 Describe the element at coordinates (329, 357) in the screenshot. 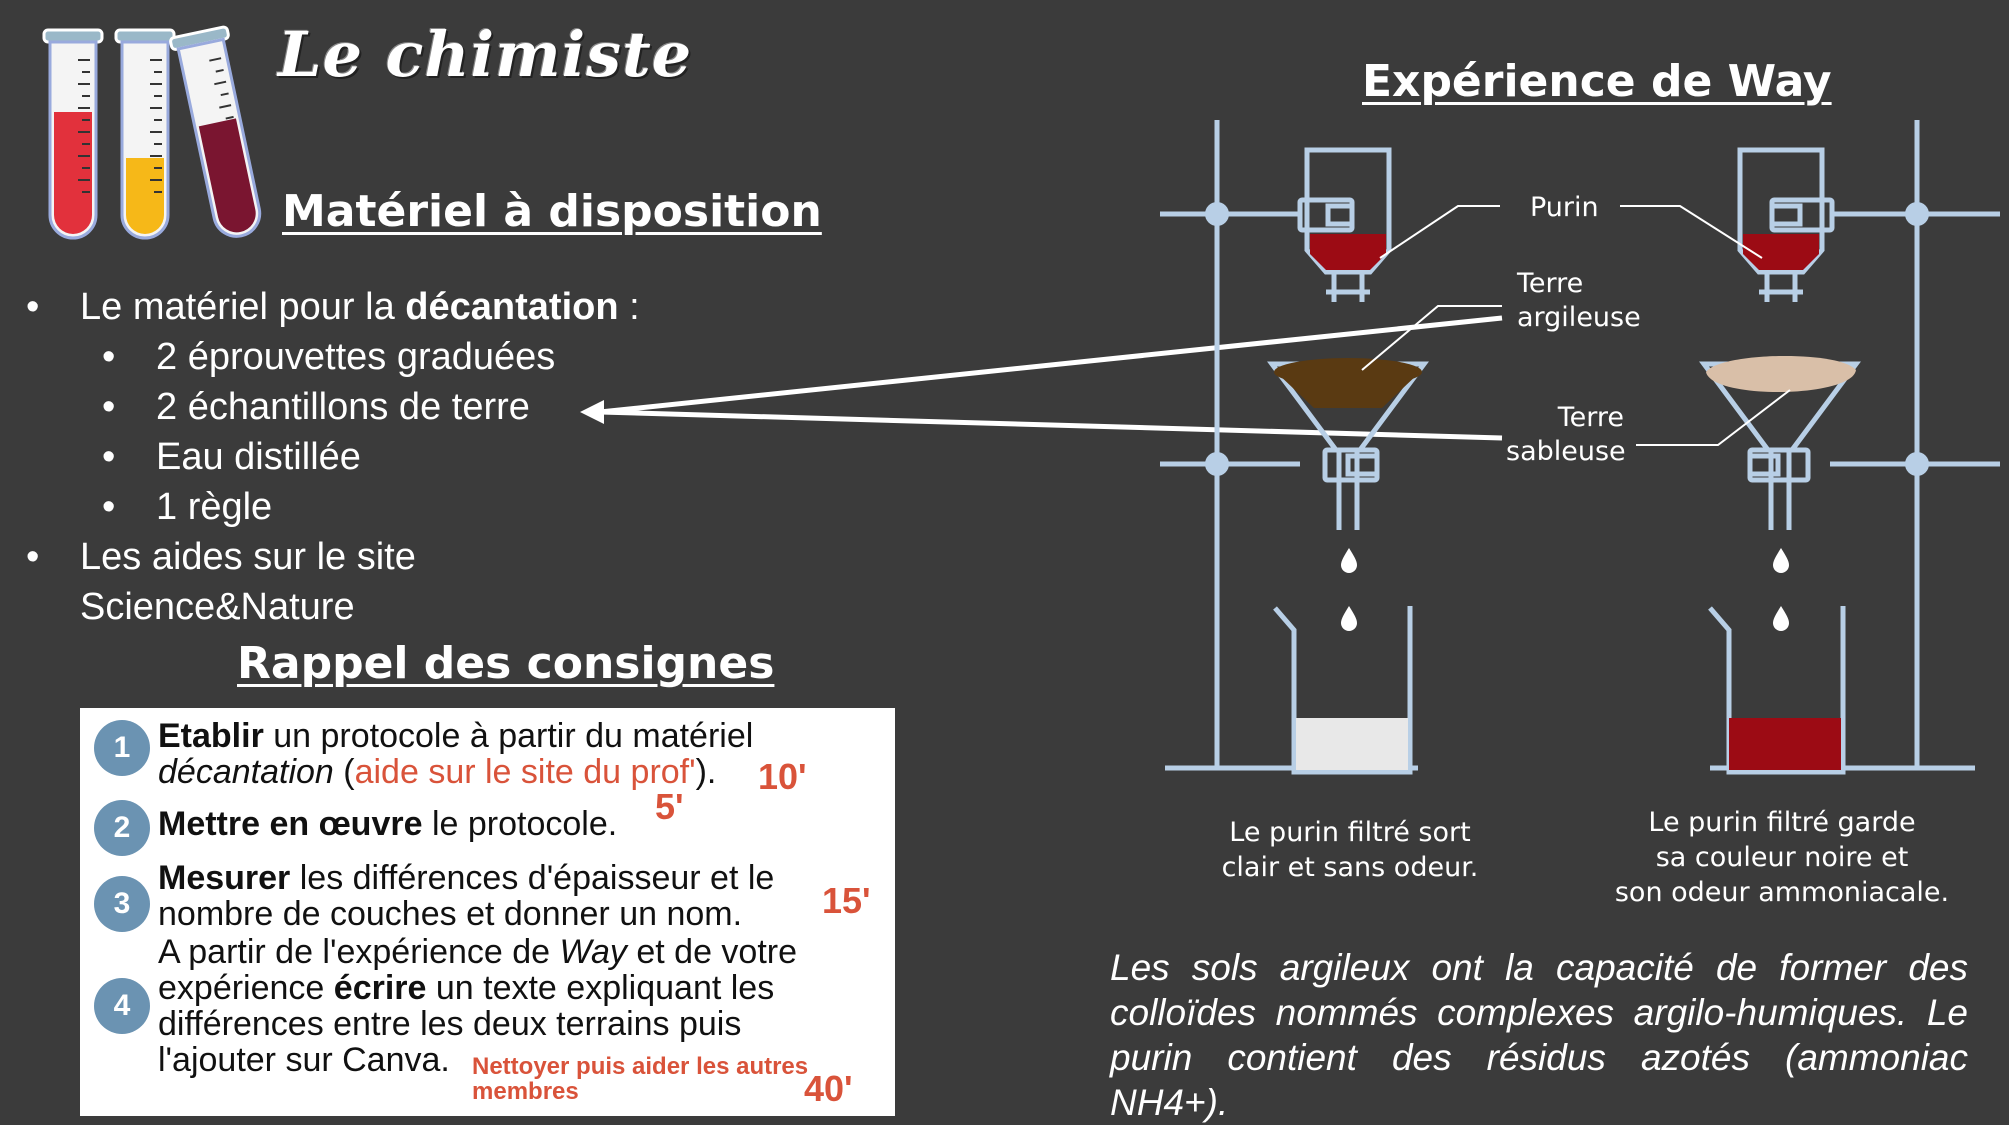

I see `sub-list-item: • 2 éprouvettes graduées` at that location.